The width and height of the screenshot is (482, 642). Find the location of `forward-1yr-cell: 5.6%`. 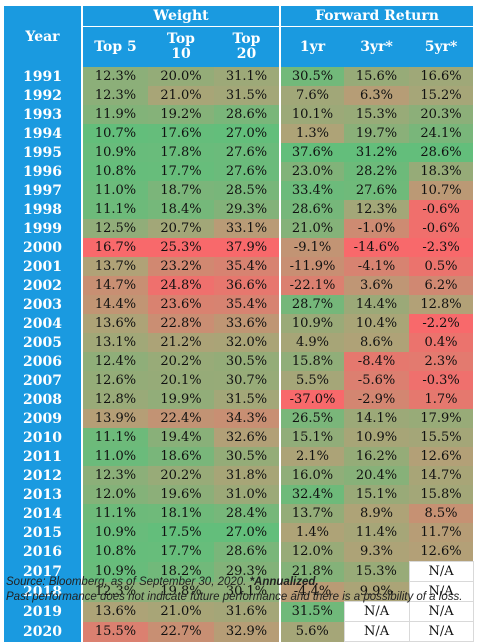

forward-1yr-cell: 5.6% is located at coordinates (312, 631).